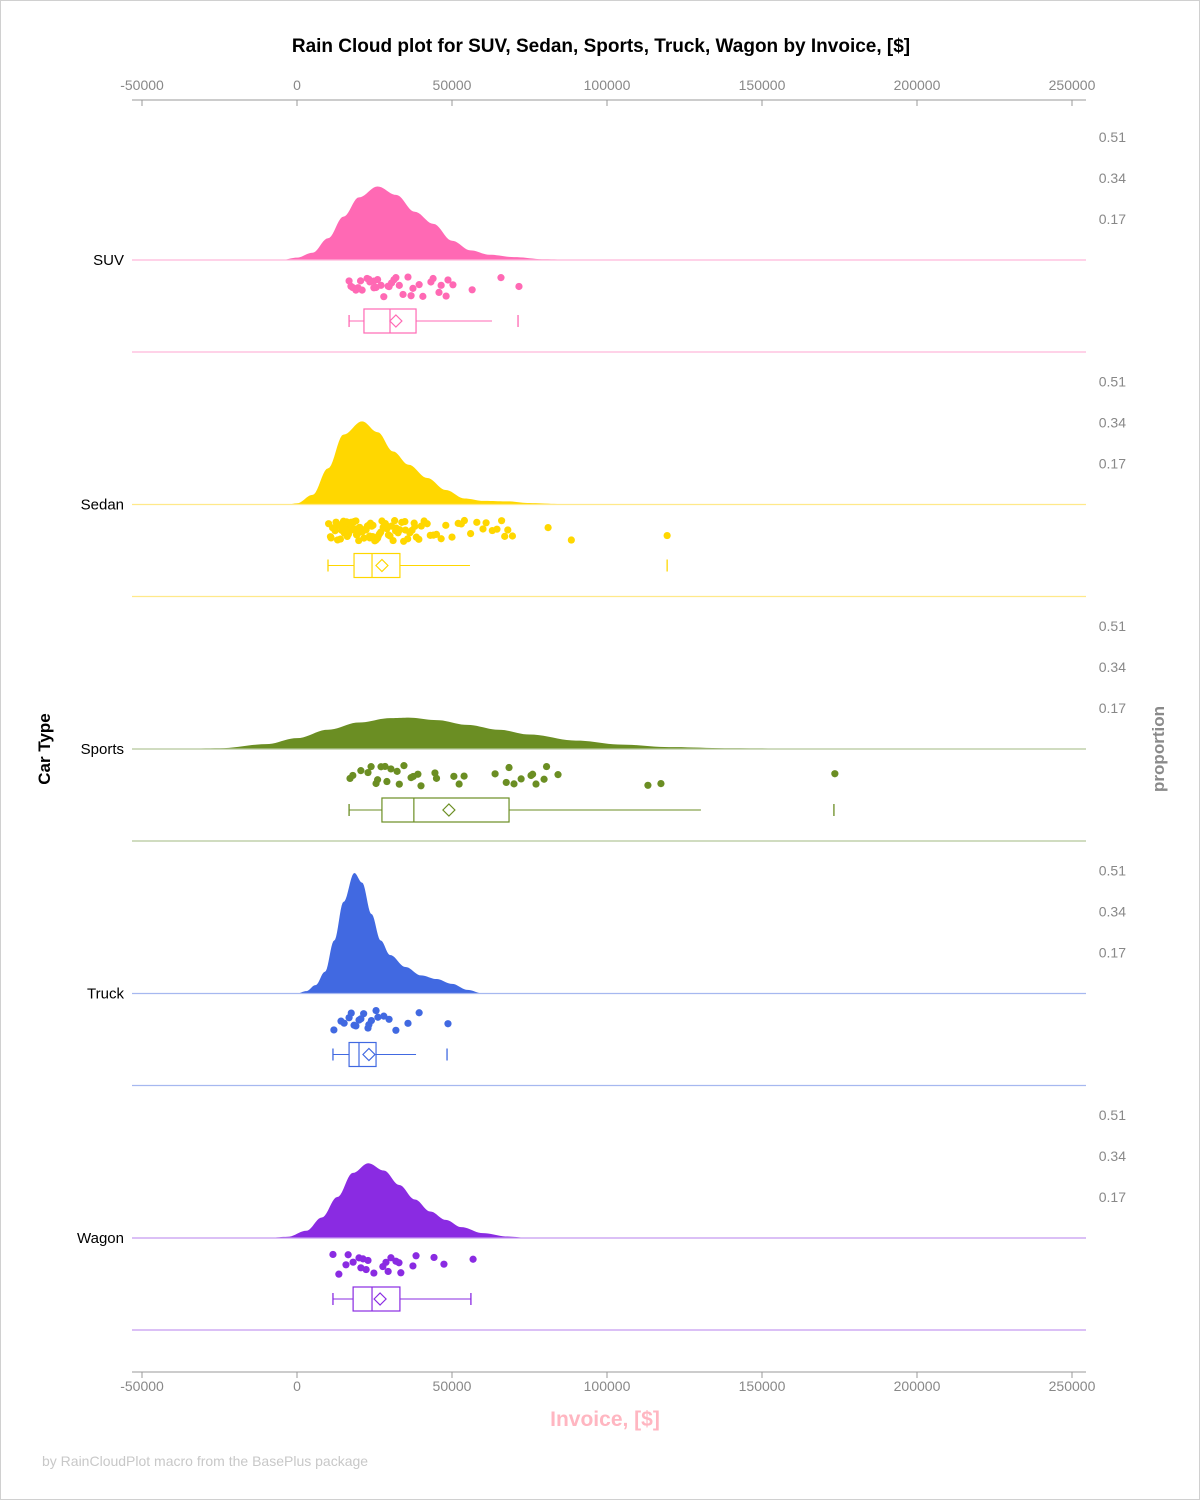  What do you see at coordinates (607, 1386) in the screenshot?
I see `bottom-axis-tick-label: 100000` at bounding box center [607, 1386].